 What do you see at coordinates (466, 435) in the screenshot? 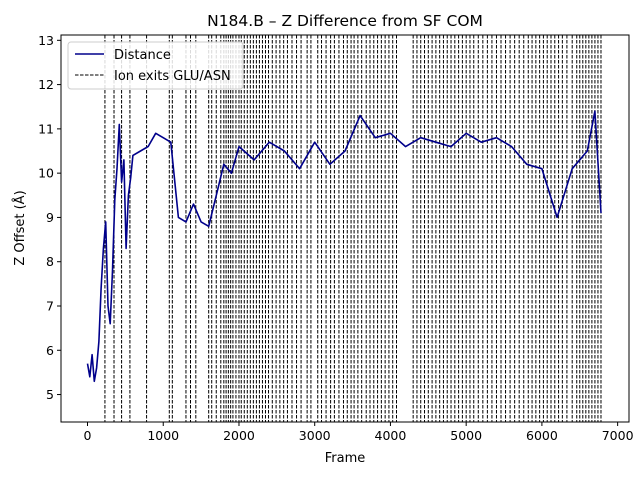
I see `x-tick-label: 5000` at bounding box center [466, 435].